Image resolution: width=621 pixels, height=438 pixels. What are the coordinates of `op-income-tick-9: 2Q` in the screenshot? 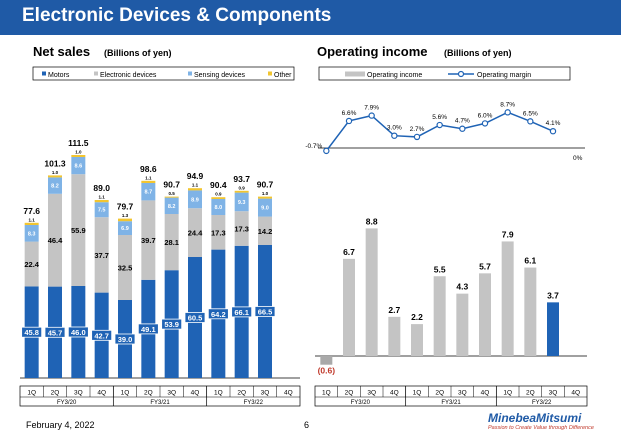 It's located at (530, 393).